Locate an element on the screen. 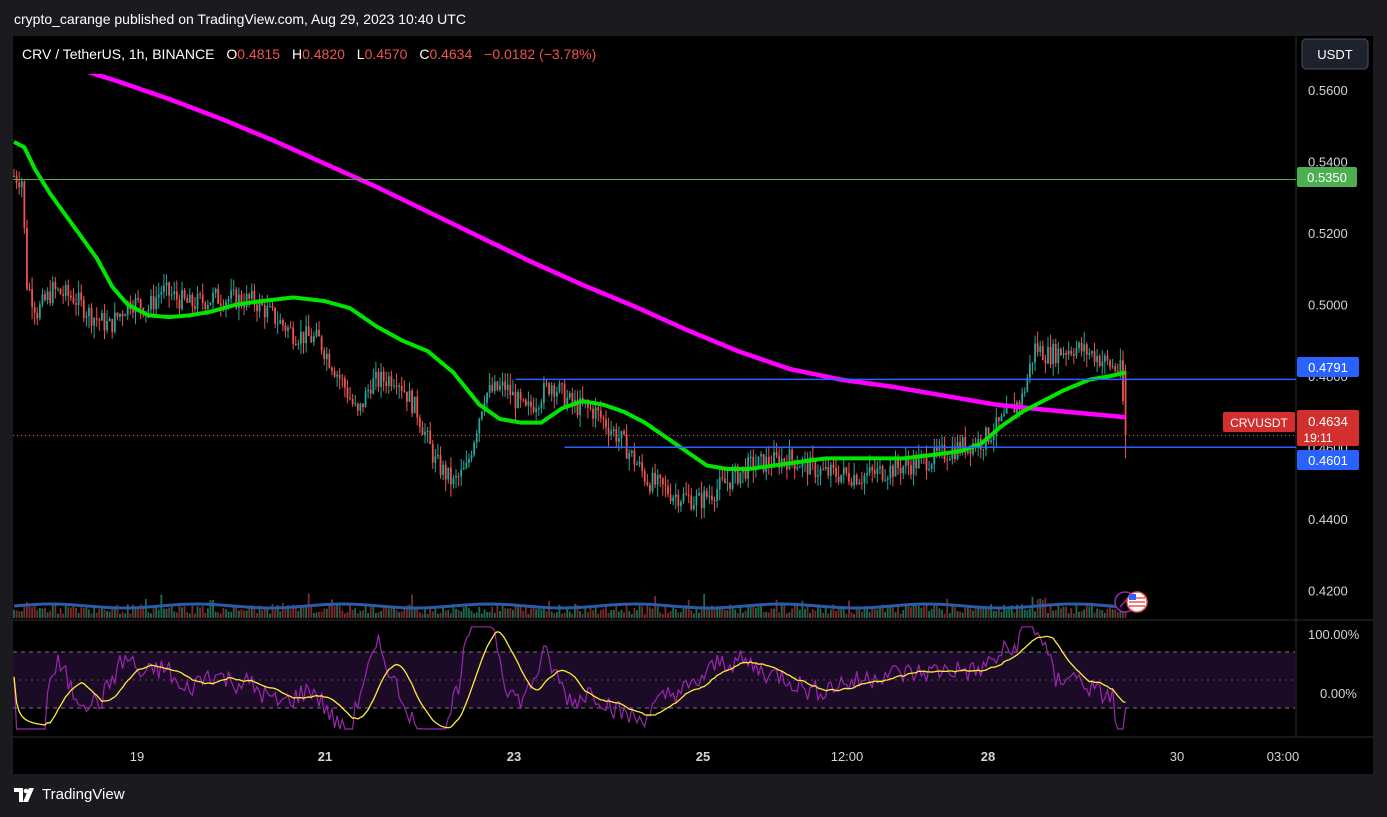  us-flag-icon is located at coordinates (1137, 602).